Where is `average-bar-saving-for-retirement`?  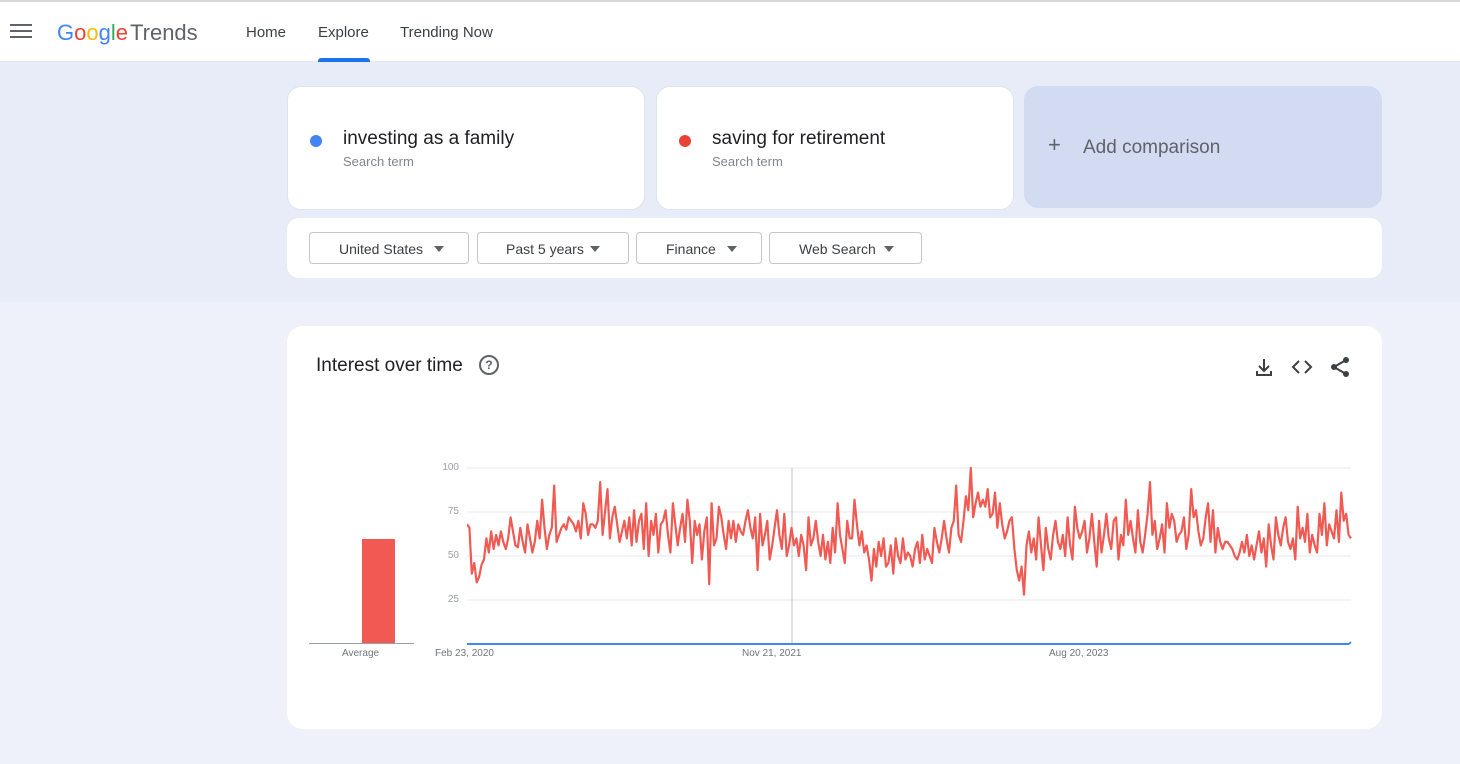
average-bar-saving-for-retirement is located at coordinates (378, 591).